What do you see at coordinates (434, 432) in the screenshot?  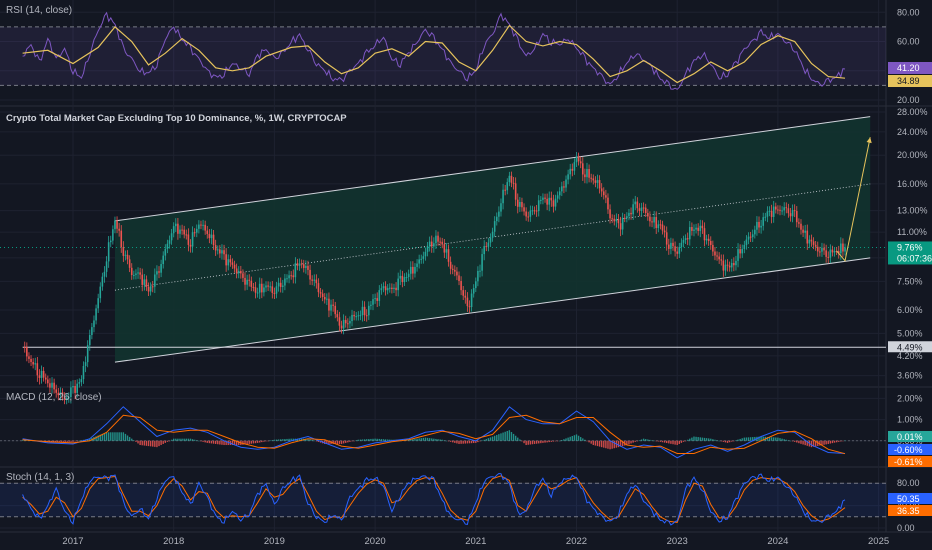 I see `macd-line` at bounding box center [434, 432].